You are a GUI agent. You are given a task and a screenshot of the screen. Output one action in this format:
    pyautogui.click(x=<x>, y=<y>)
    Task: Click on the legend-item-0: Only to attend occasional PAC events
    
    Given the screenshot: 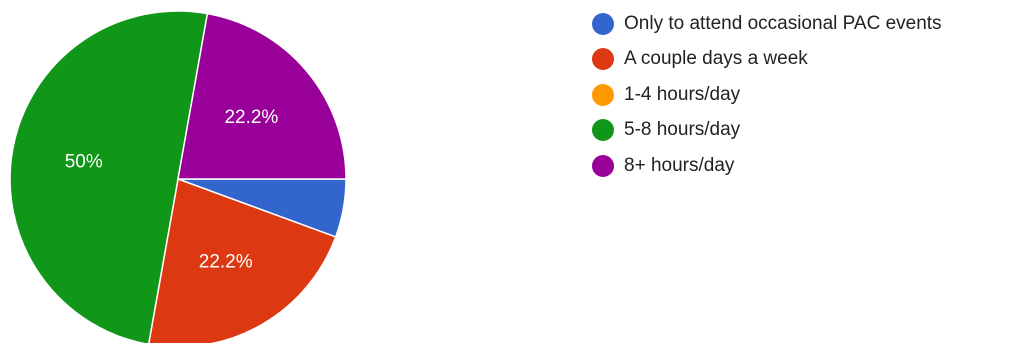 What is the action you would take?
    pyautogui.click(x=767, y=24)
    